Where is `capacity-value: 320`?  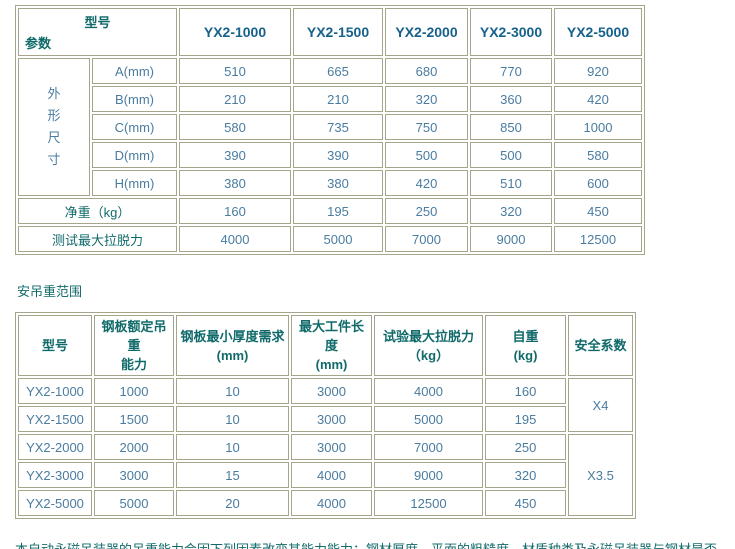 capacity-value: 320 is located at coordinates (525, 475).